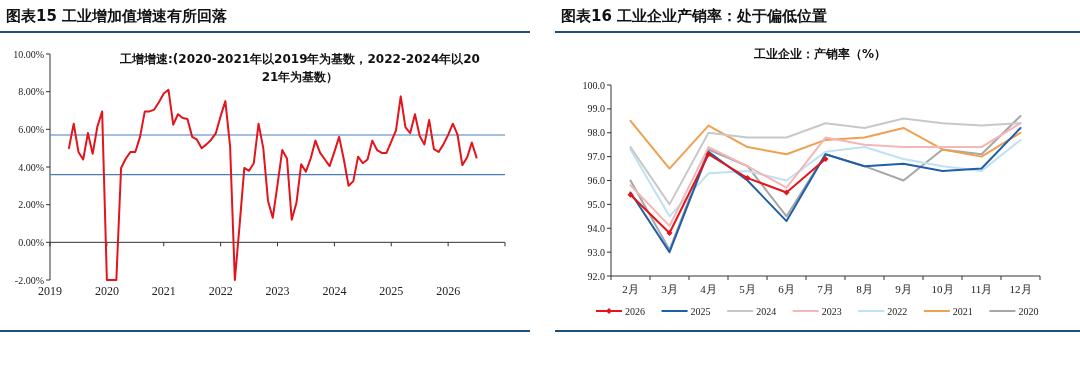 The image size is (1080, 366). I want to click on y-tick-label: 4.00%, so click(31, 167).